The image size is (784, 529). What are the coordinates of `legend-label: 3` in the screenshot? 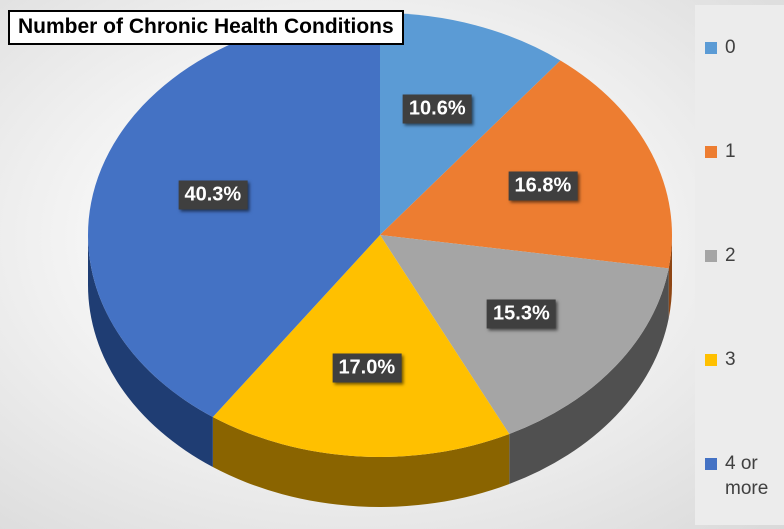 It's located at (730, 359).